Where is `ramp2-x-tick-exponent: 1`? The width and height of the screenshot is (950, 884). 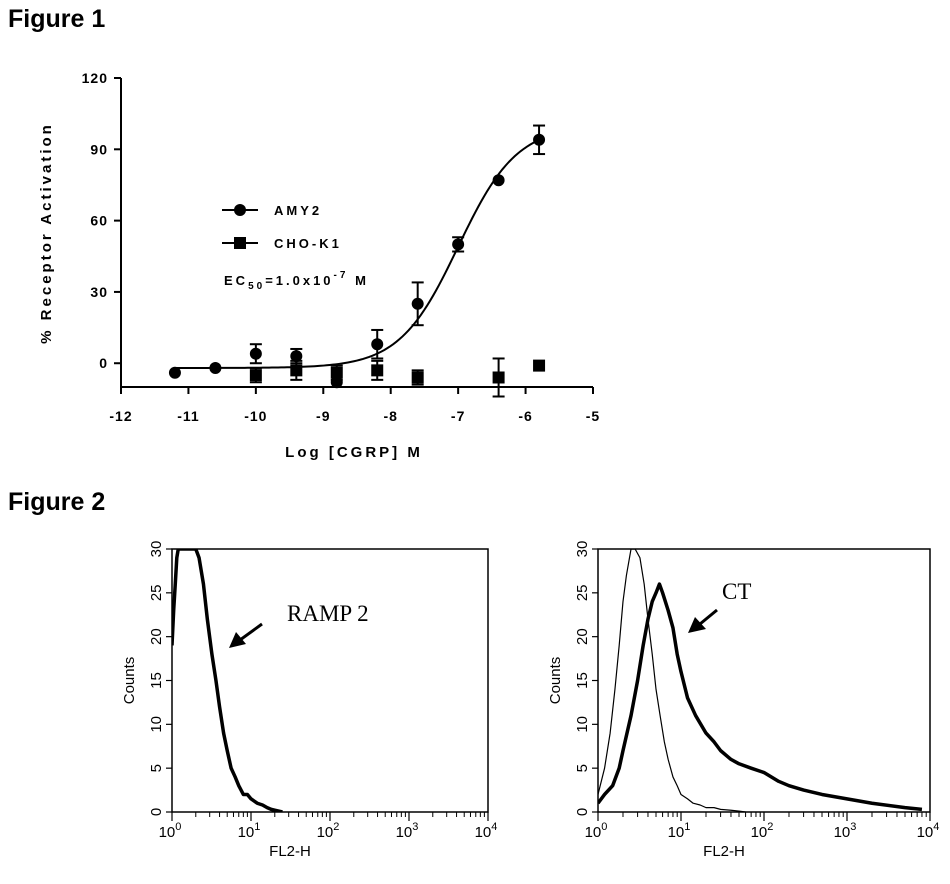
ramp2-x-tick-exponent: 1 is located at coordinates (257, 827).